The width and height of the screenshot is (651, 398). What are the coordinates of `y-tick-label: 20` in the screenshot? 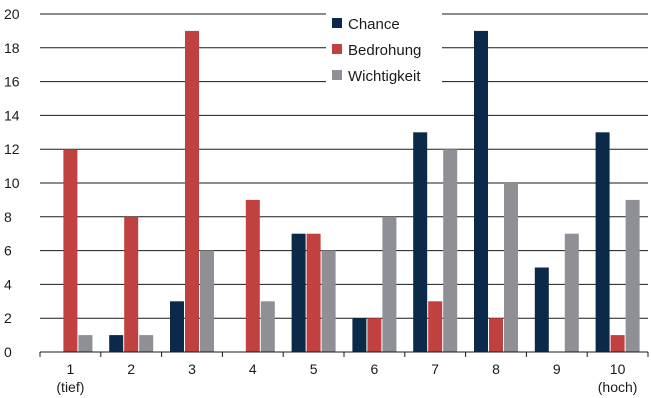 It's located at (12, 14).